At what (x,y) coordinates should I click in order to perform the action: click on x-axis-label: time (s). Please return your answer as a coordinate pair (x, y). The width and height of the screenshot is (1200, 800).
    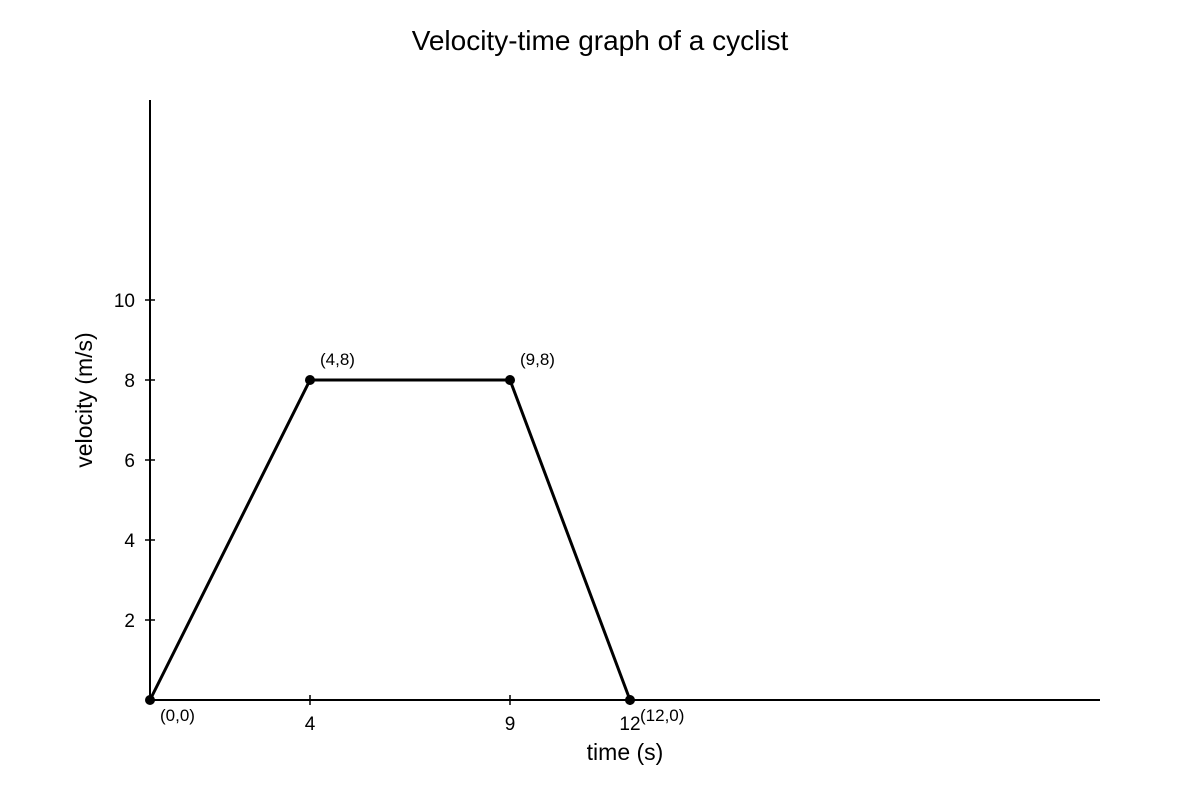
    Looking at the image, I should click on (625, 752).